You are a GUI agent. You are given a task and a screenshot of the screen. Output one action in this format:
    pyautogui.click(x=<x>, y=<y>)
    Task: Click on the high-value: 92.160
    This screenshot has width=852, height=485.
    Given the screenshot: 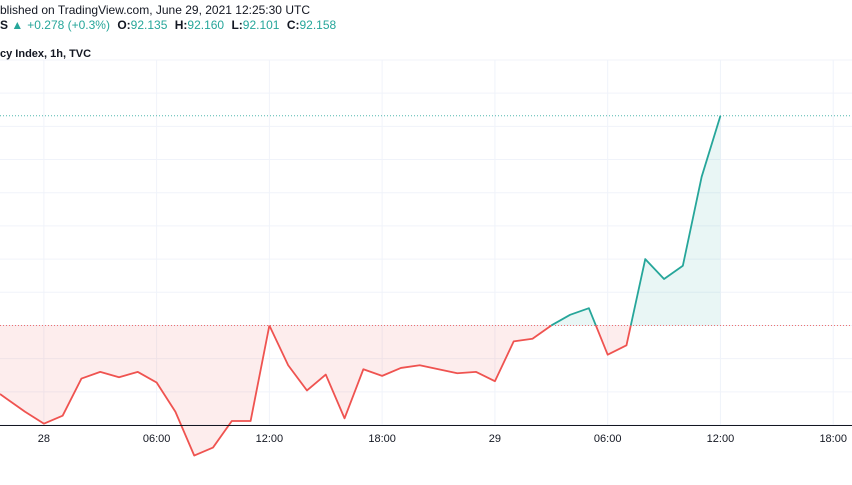 What is the action you would take?
    pyautogui.click(x=206, y=25)
    